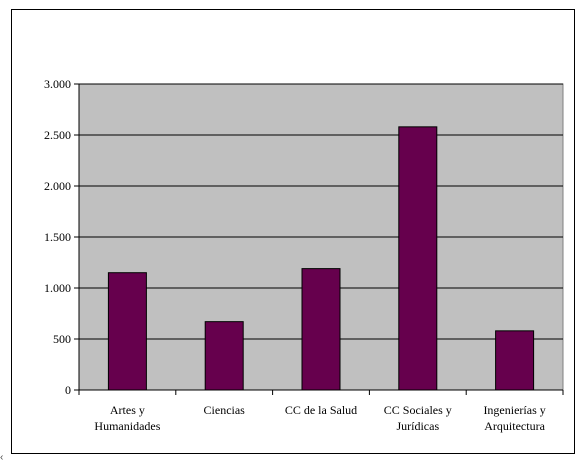  I want to click on y-tick-label: 1.000, so click(57, 288).